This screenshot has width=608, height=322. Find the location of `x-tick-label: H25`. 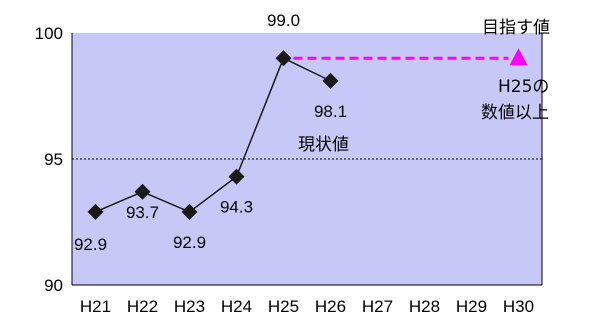

x-tick-label: H25 is located at coordinates (283, 306).